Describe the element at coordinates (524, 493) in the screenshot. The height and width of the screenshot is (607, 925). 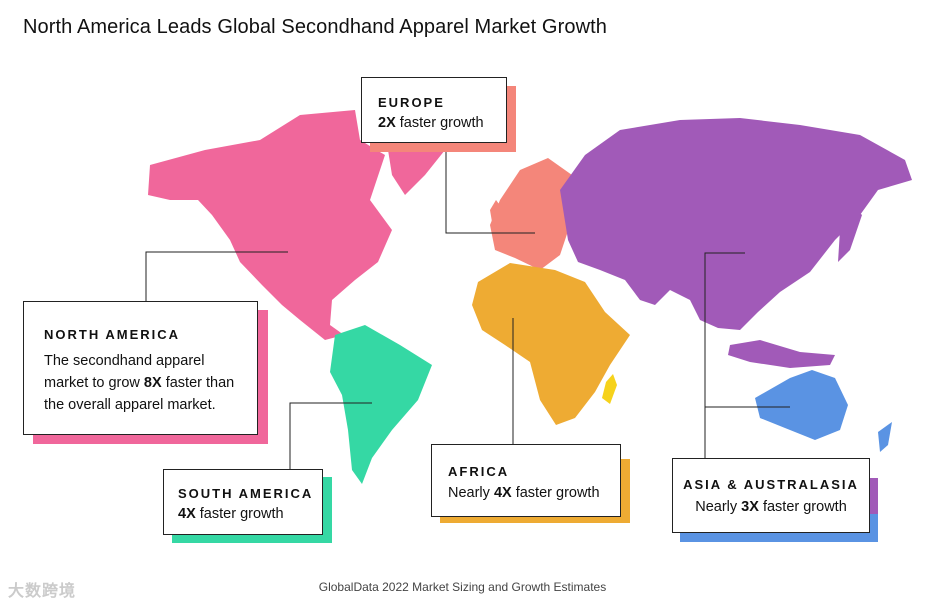
I see `africa-growth-text: Nearly 4X faster growth` at that location.